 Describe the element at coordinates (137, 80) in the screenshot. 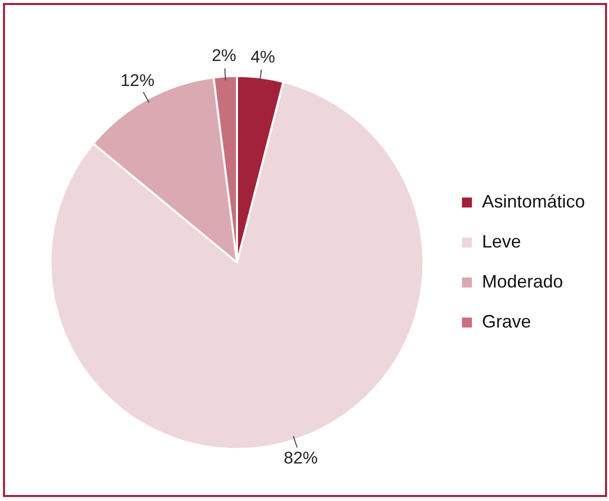

I see `data-label: 12%` at that location.